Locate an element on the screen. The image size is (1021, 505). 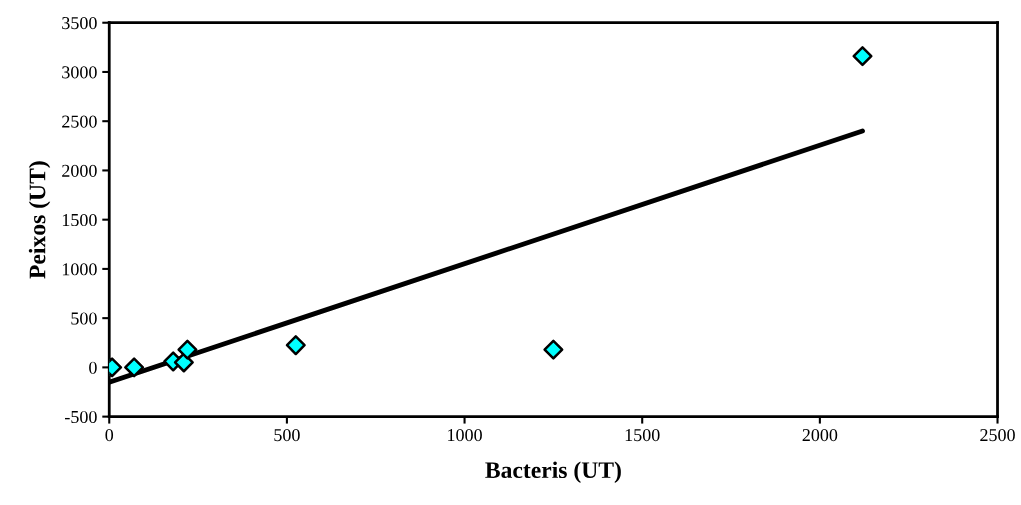
y-tick-label: 3000 is located at coordinates (79, 72).